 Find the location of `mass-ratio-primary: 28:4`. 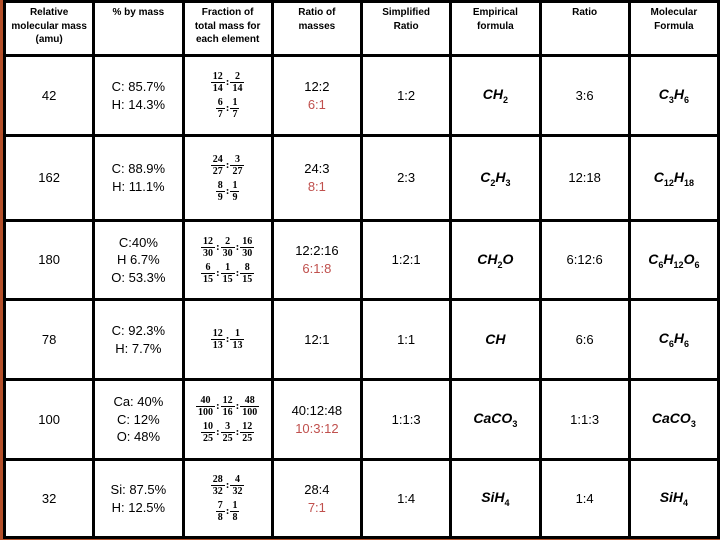

mass-ratio-primary: 28:4 is located at coordinates (317, 489).